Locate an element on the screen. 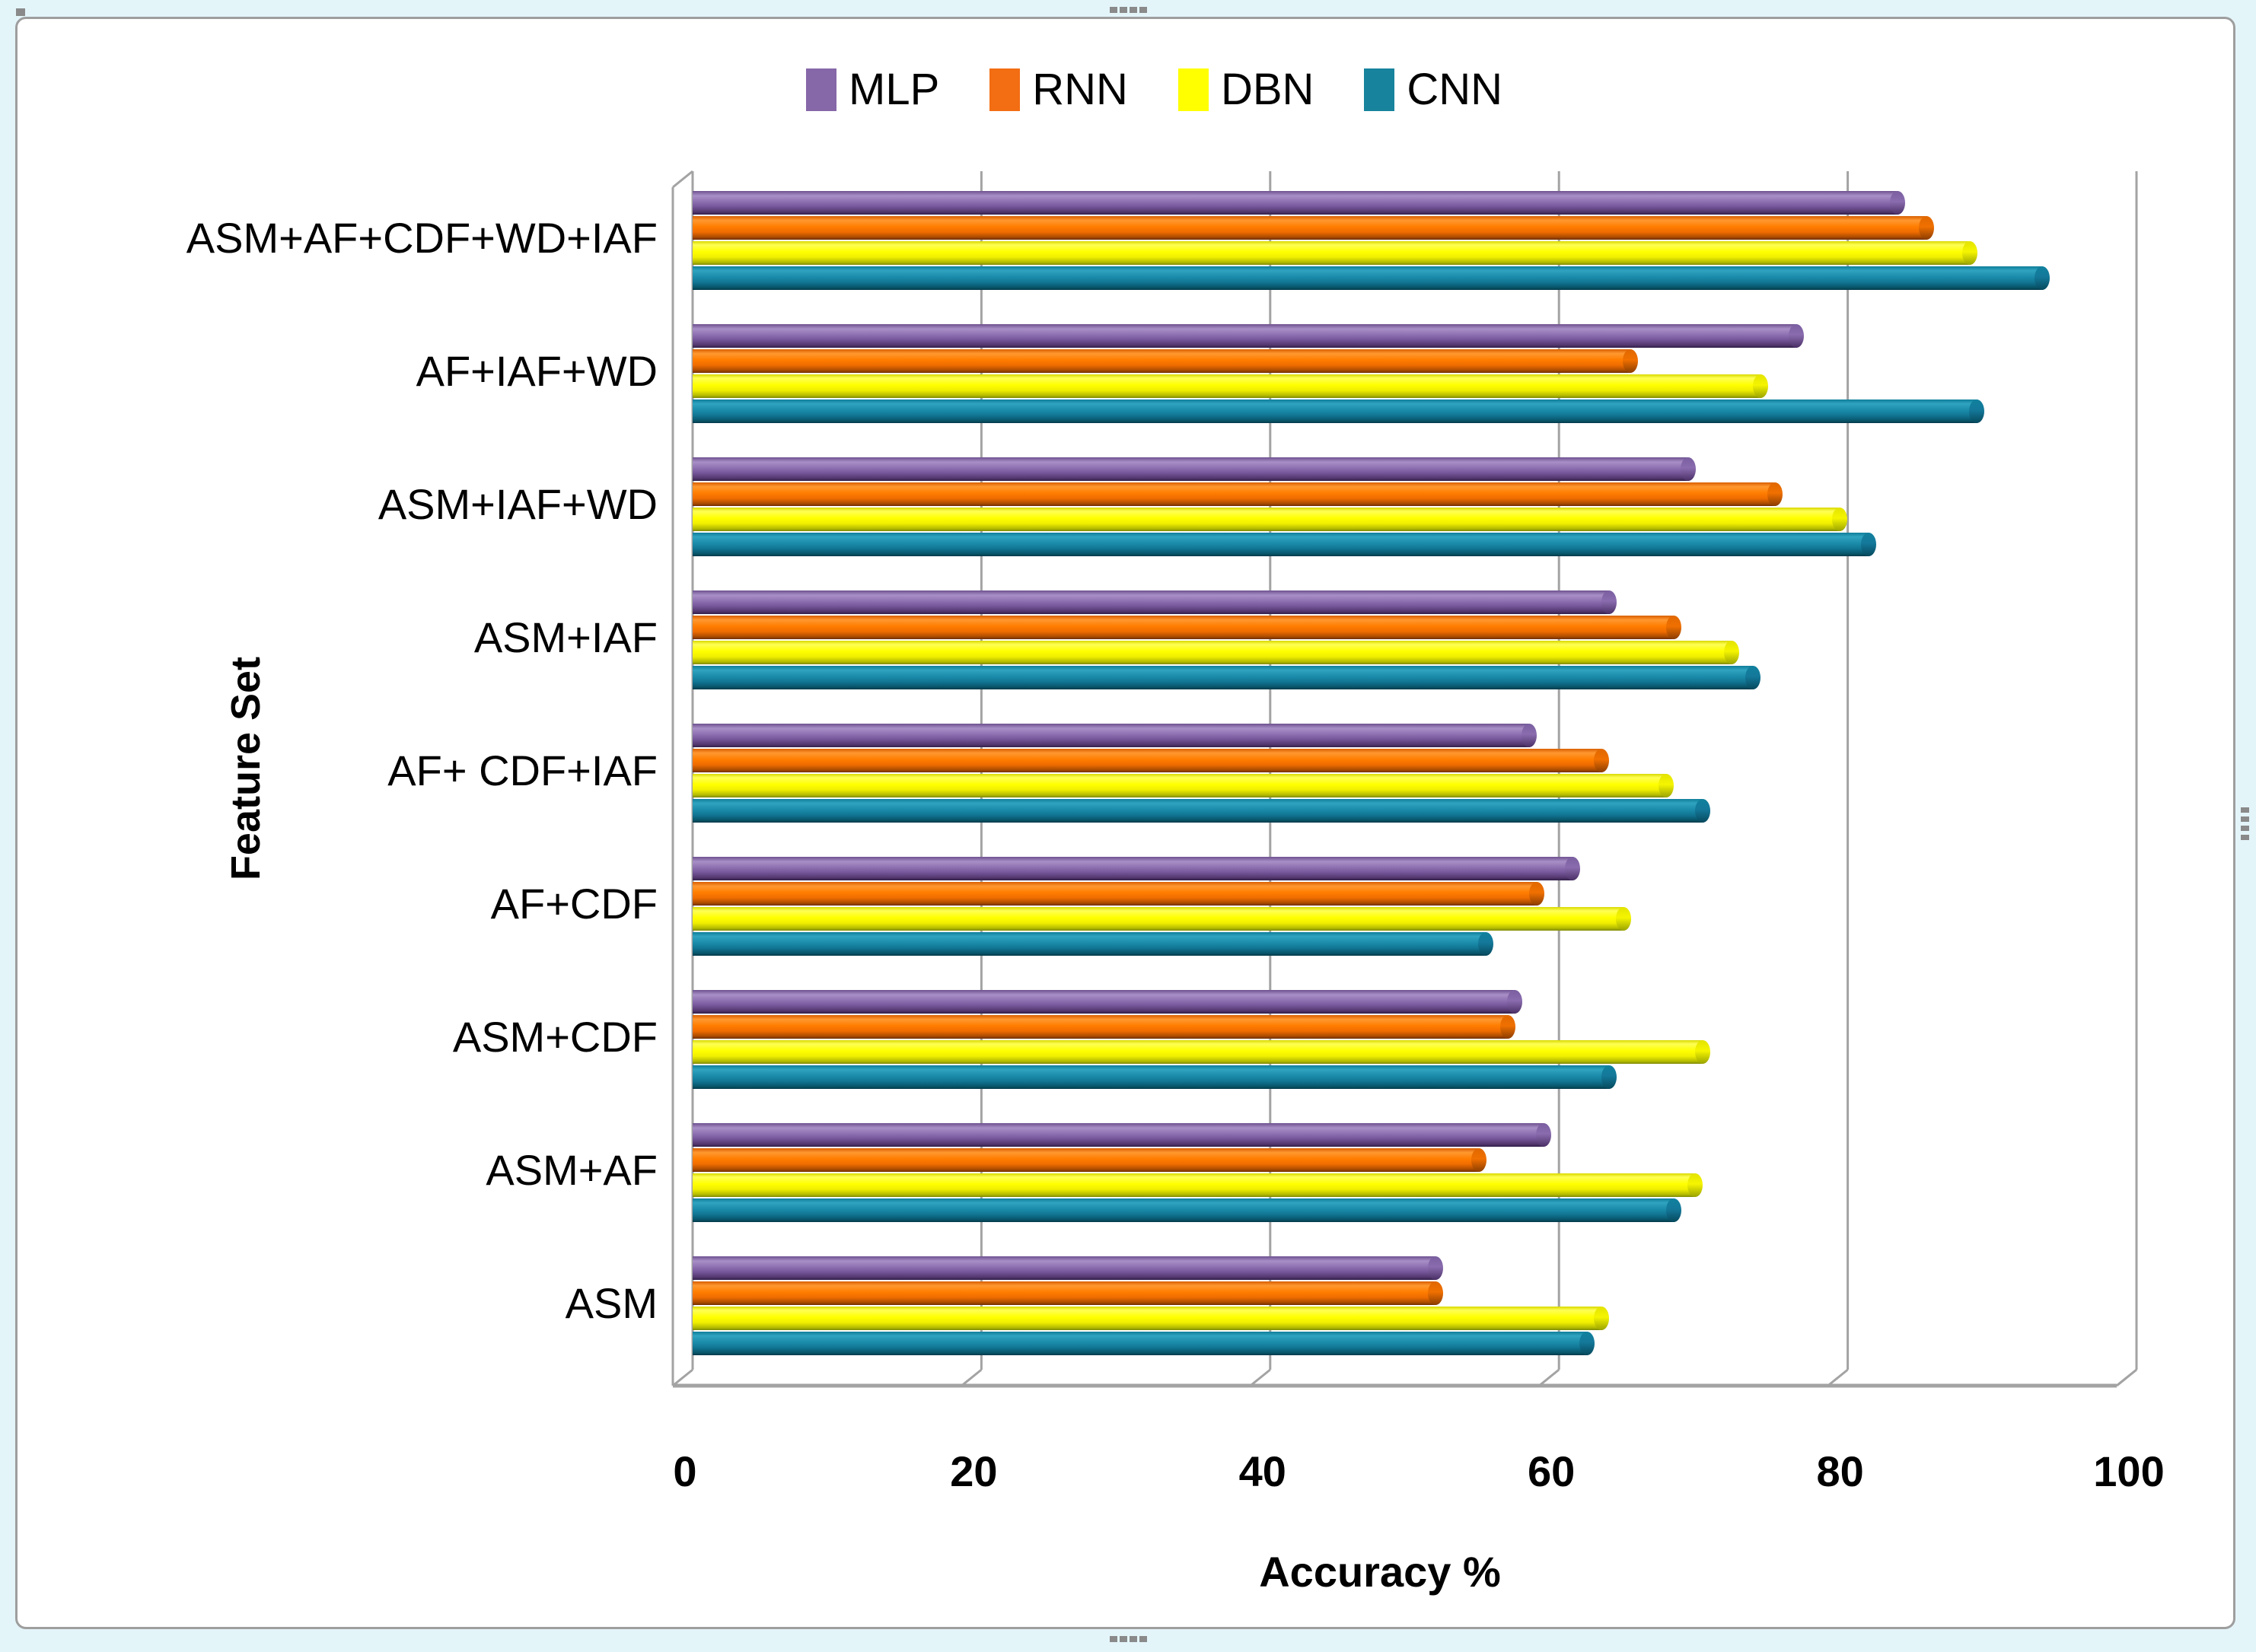  category-label-5: AF+CDF is located at coordinates (574, 904).